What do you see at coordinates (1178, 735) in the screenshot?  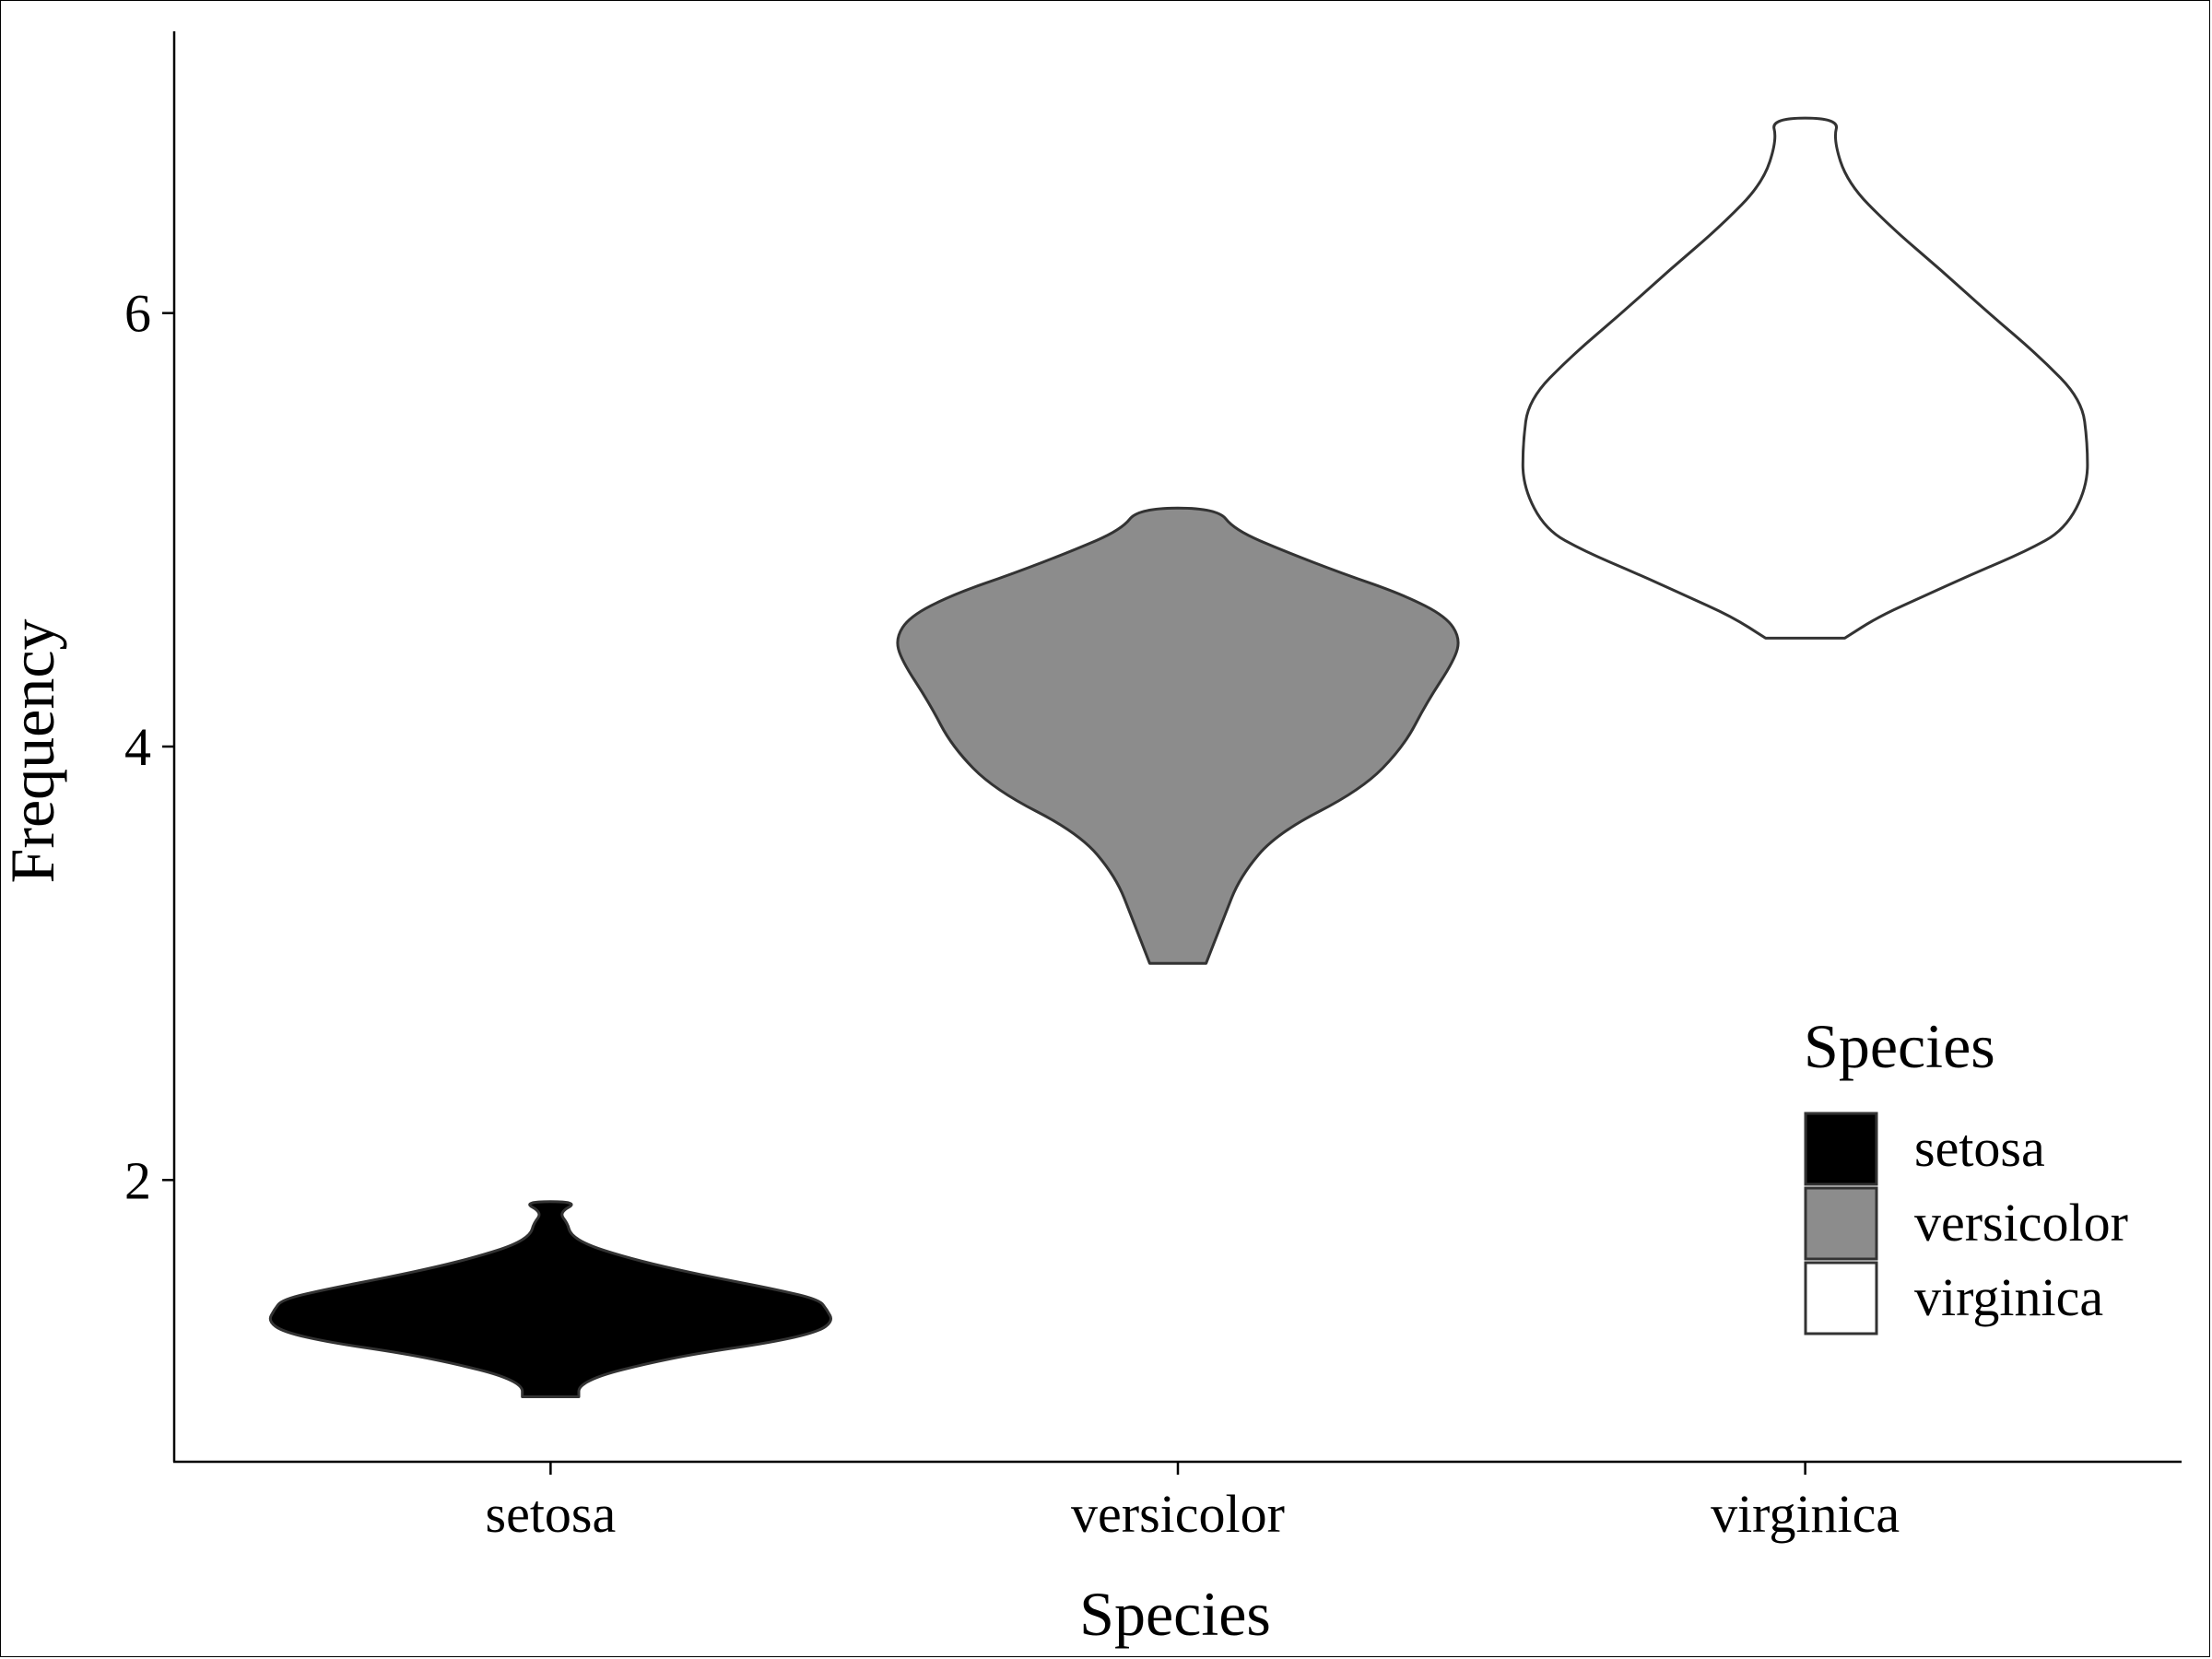 I see `violin-versicolor` at bounding box center [1178, 735].